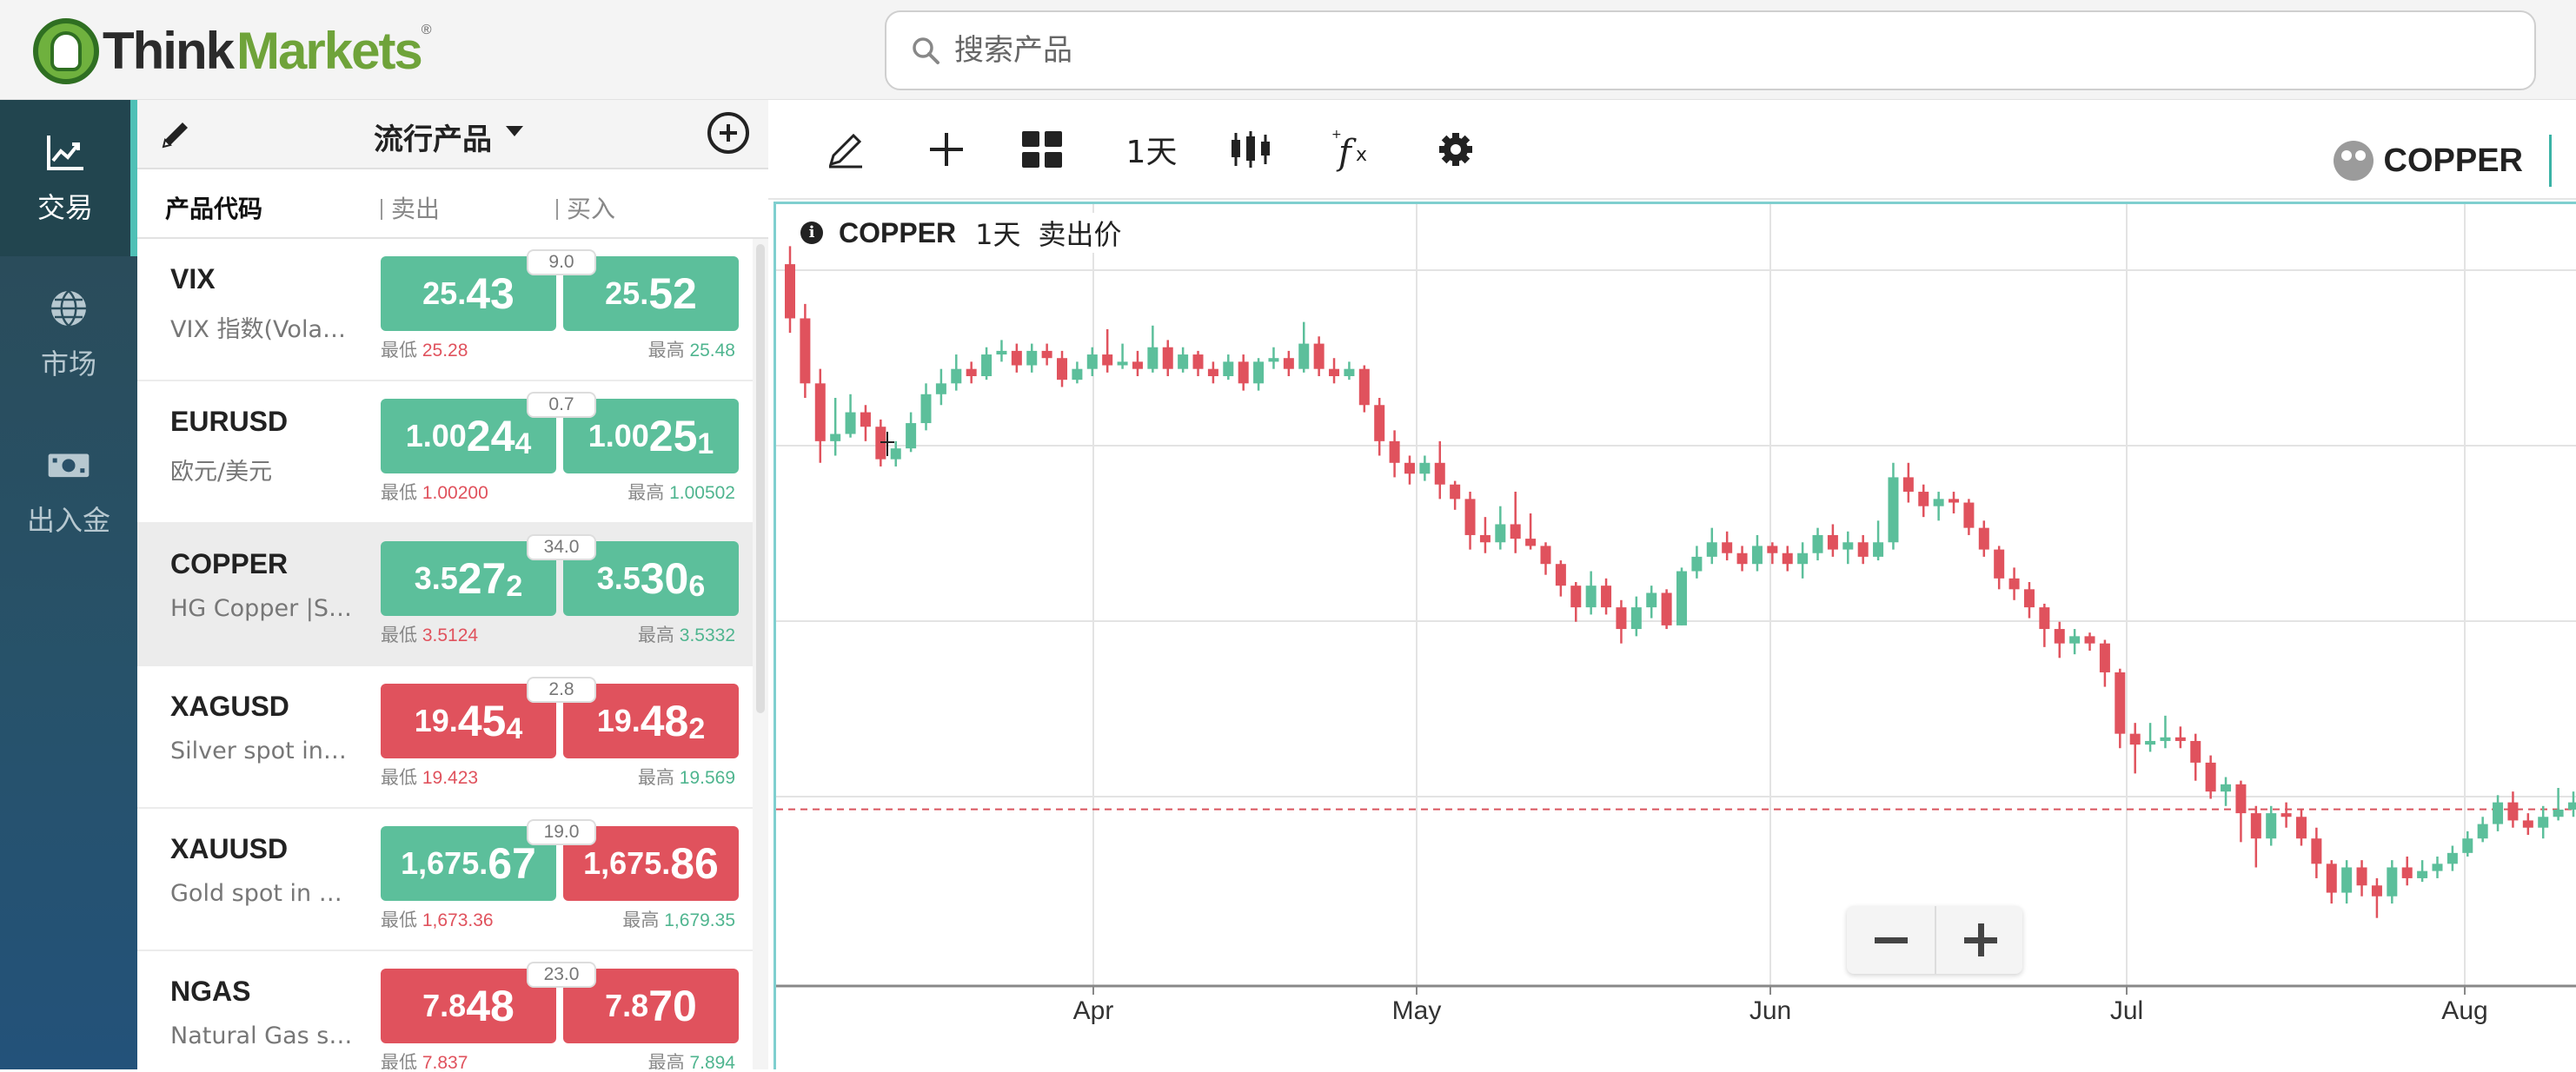 The image size is (2576, 1072). What do you see at coordinates (966, 233) in the screenshot?
I see `chart-legend: i COPPER 1天 卖出价` at bounding box center [966, 233].